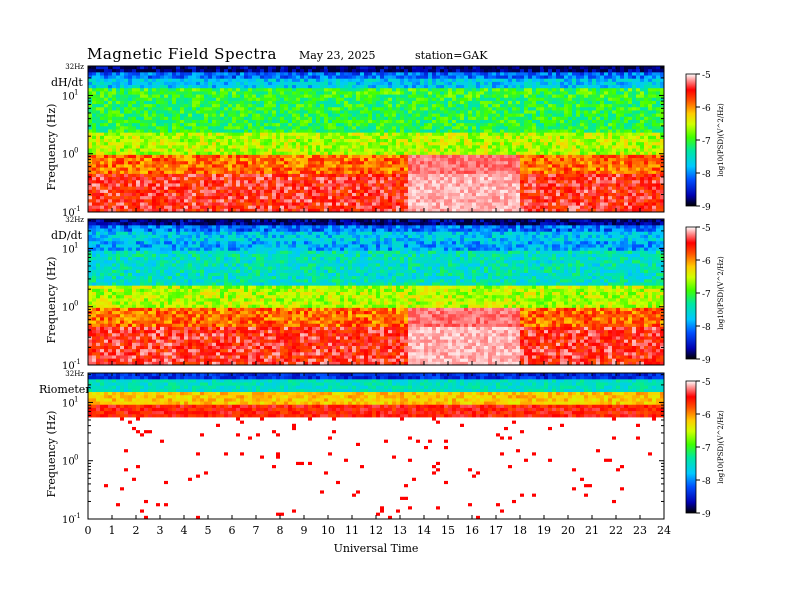 The height and width of the screenshot is (612, 792). I want to click on x-tick-label: 3, so click(160, 530).